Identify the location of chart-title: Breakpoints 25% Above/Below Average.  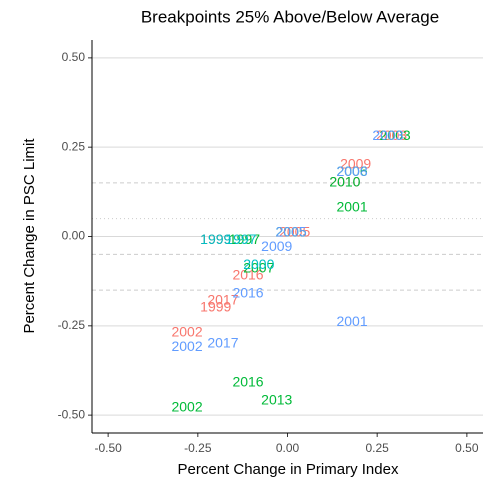
(290, 16).